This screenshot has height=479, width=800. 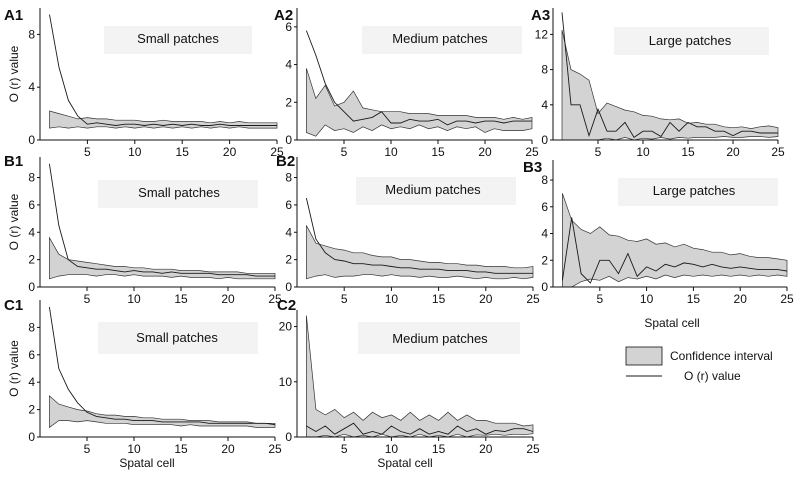 I want to click on panel-a1: 5 10 15 20 25 0 4 8 A1 Small patches O (r) value, so click(x=144, y=83).